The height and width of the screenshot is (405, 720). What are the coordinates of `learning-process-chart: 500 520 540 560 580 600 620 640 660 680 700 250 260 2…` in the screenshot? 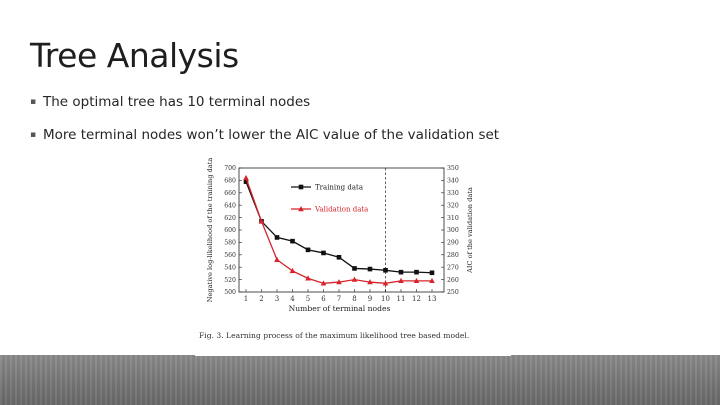 It's located at (340, 235).